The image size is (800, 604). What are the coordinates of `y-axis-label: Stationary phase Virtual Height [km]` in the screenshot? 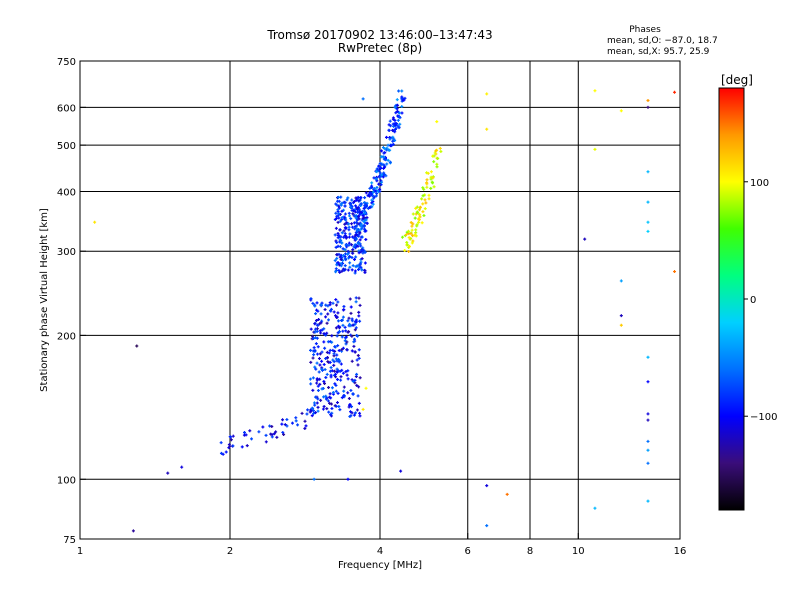 It's located at (44, 300).